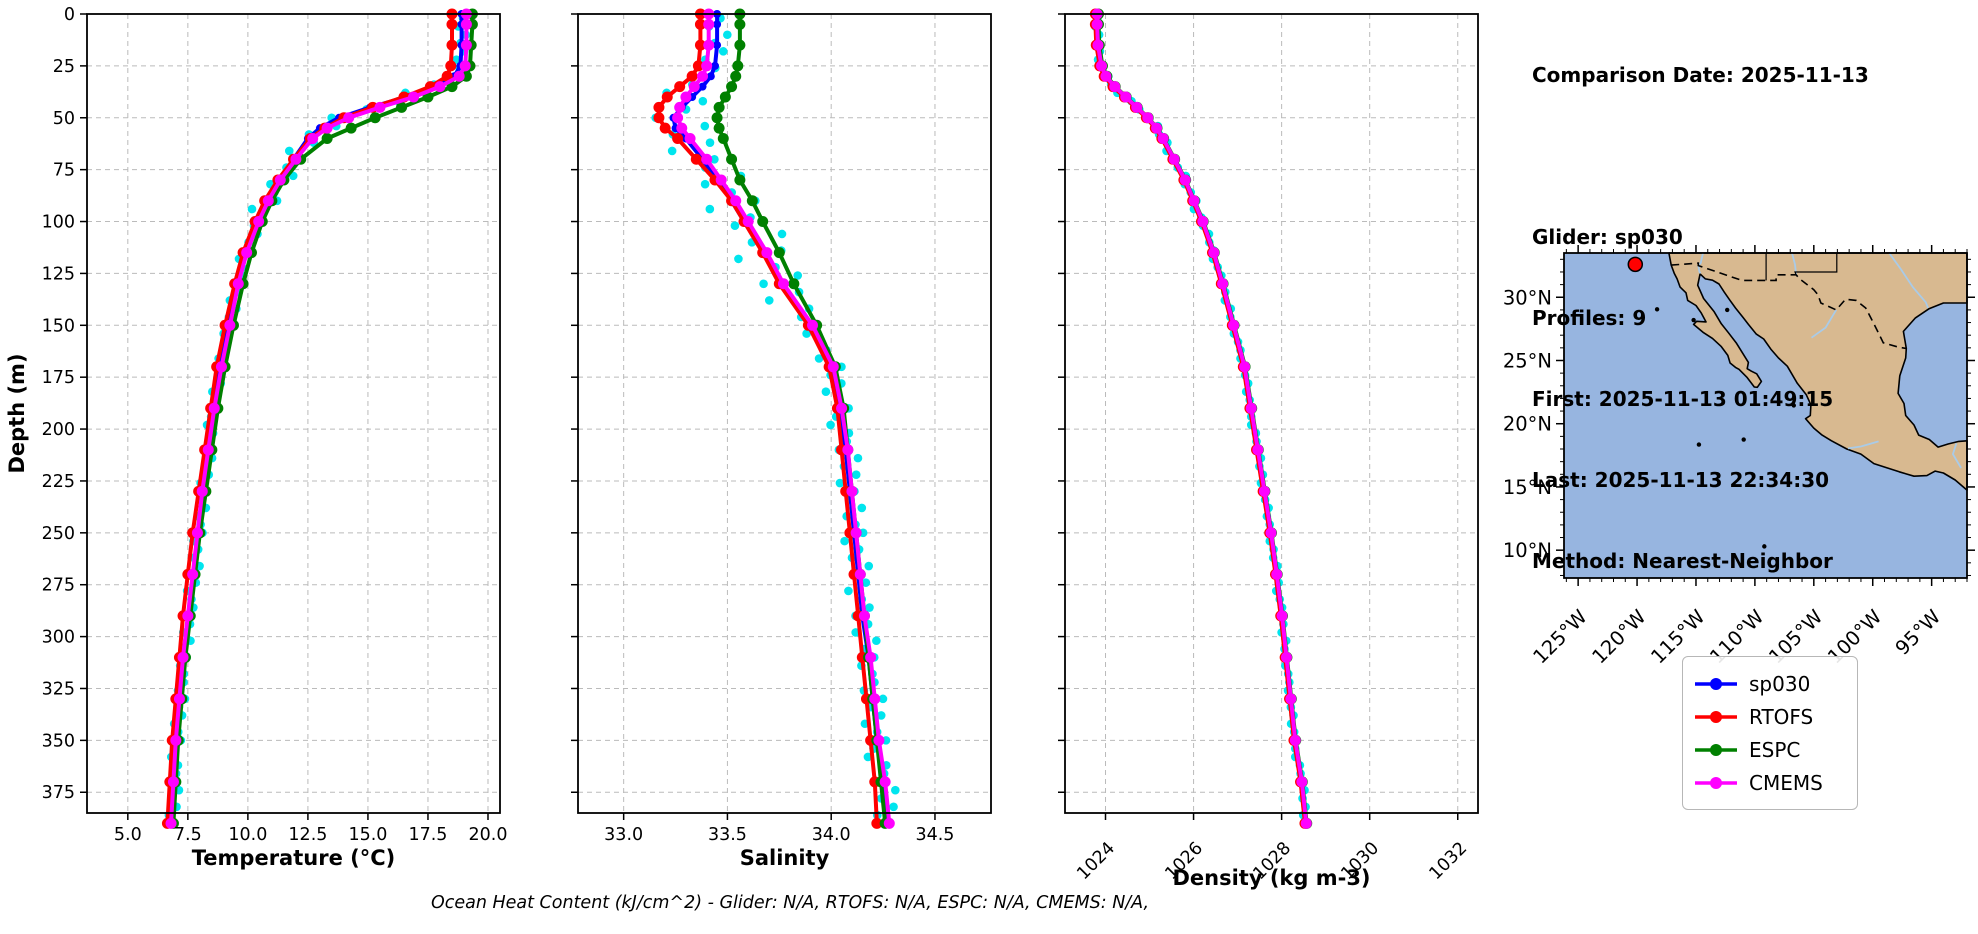  I want to click on temperature-y-tick-label: 200, so click(58, 430).